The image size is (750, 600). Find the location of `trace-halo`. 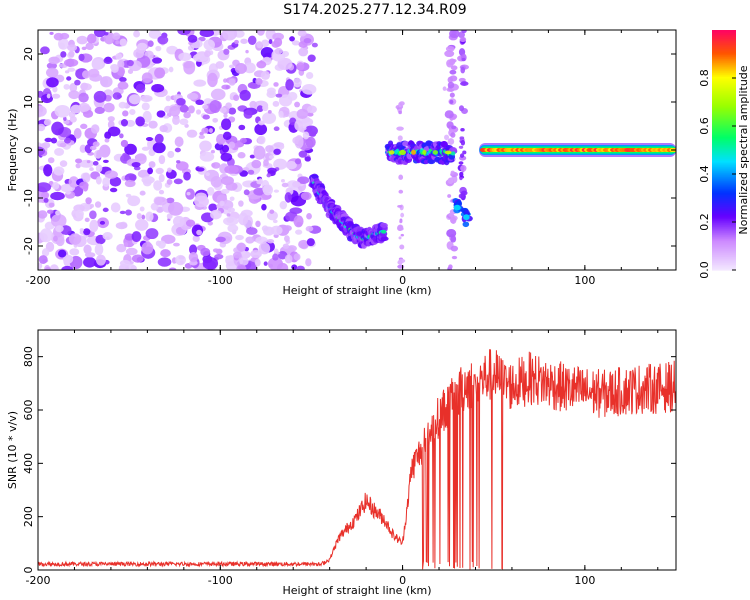

trace-halo is located at coordinates (384, 225).